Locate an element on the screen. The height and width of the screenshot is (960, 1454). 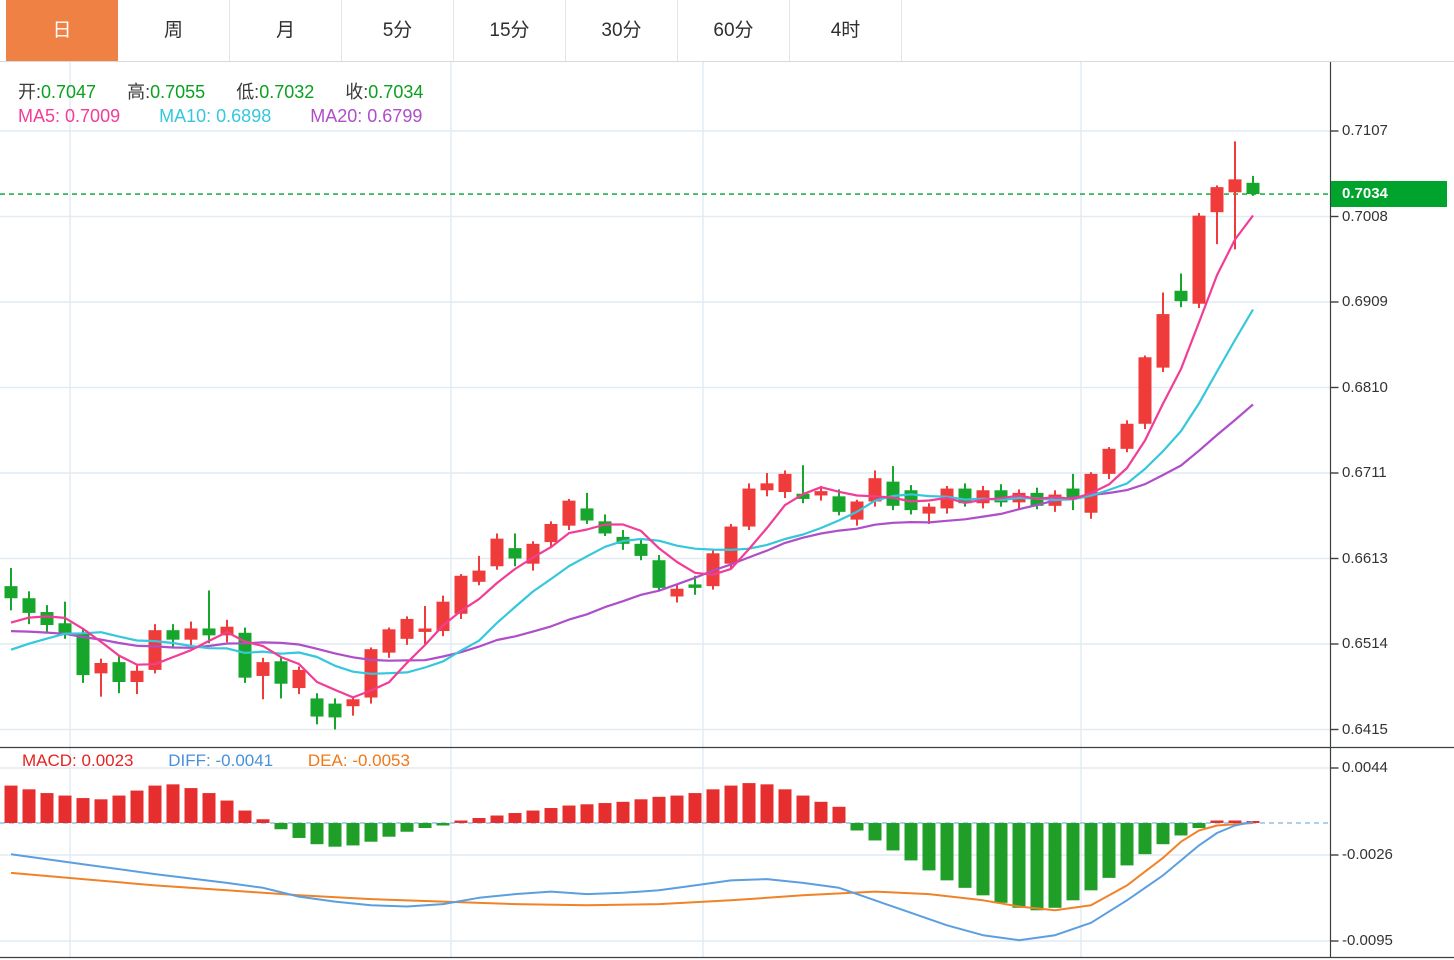
macd-tick-neg-0-0095: -0.0095 is located at coordinates (1367, 940).